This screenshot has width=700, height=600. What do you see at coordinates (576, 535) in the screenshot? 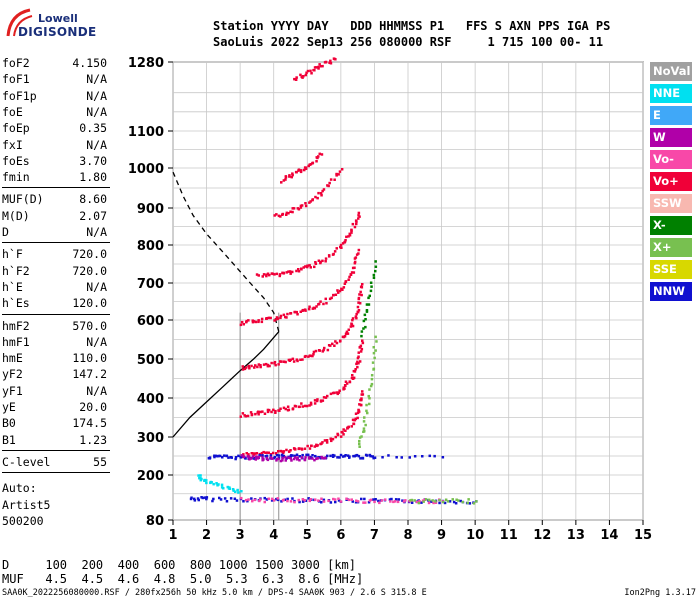
I see `x-tick-label: 13` at bounding box center [576, 535].